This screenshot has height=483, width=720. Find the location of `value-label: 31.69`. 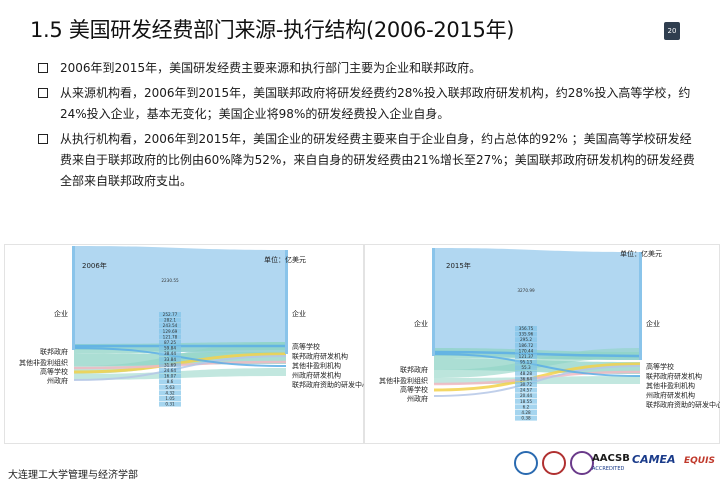

value-label: 31.69 is located at coordinates (170, 364).